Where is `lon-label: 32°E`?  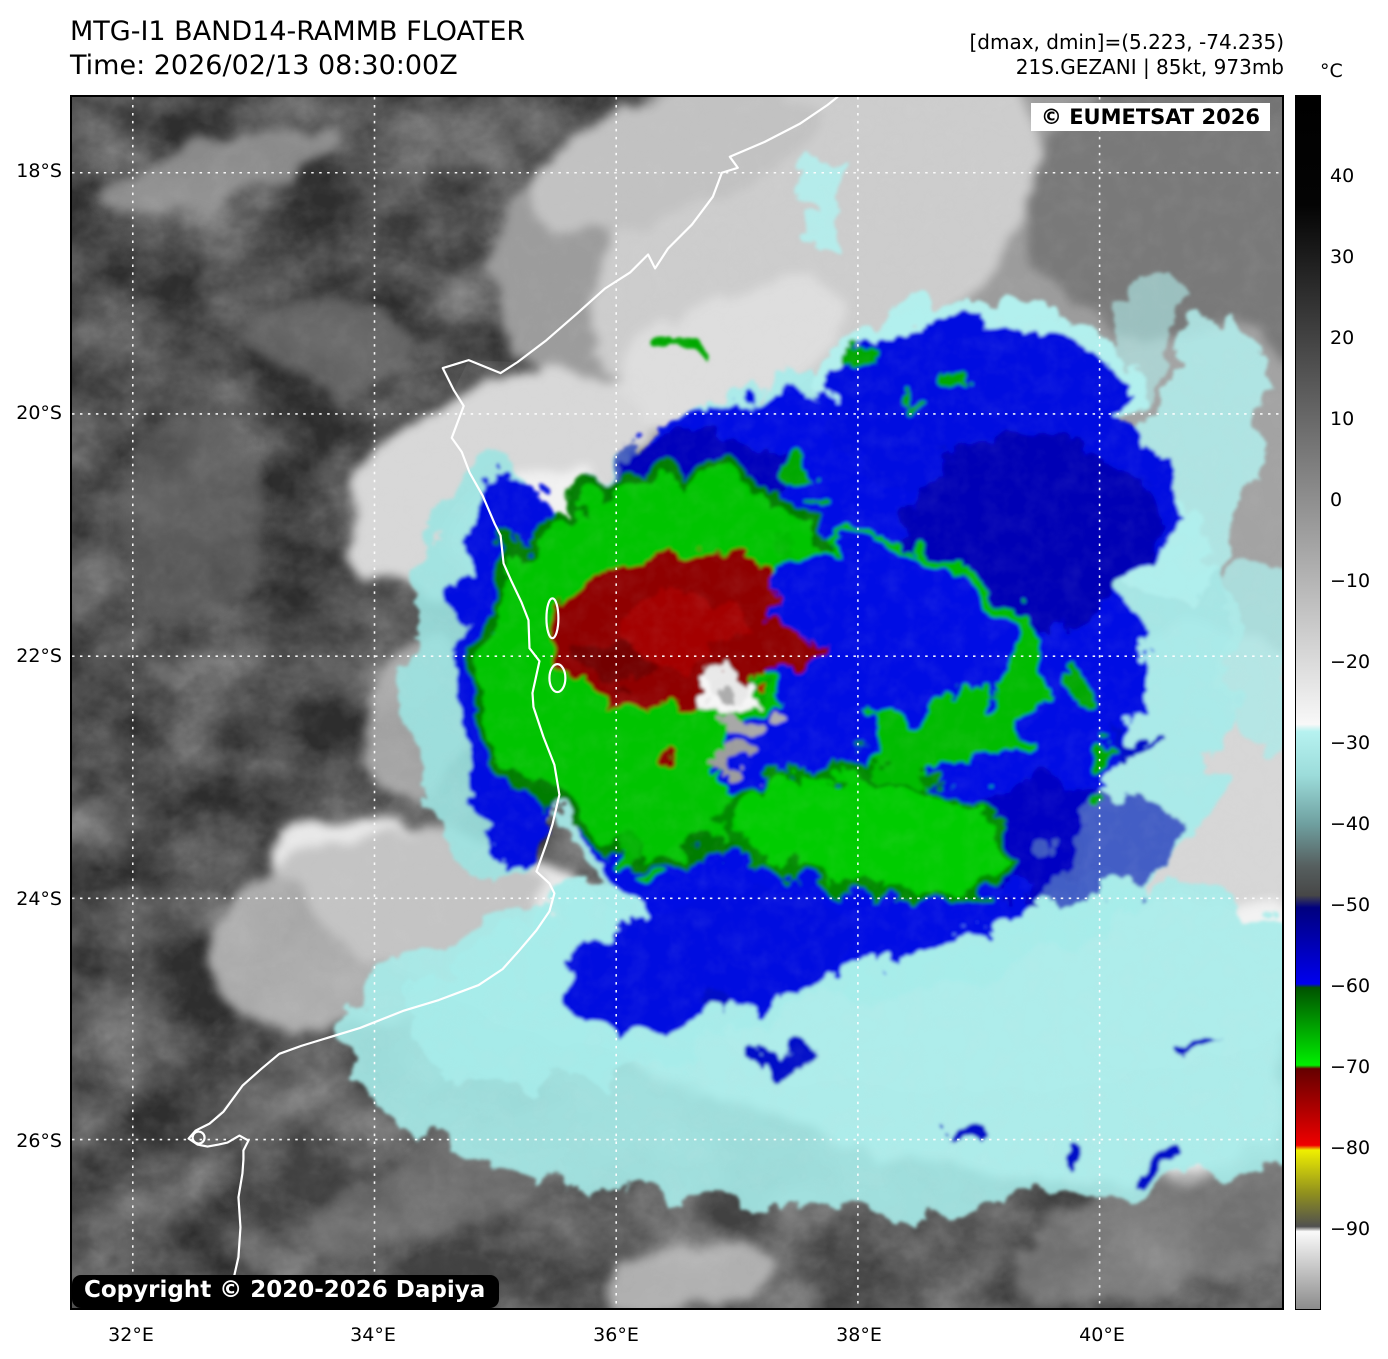
lon-label: 32°E is located at coordinates (131, 1335).